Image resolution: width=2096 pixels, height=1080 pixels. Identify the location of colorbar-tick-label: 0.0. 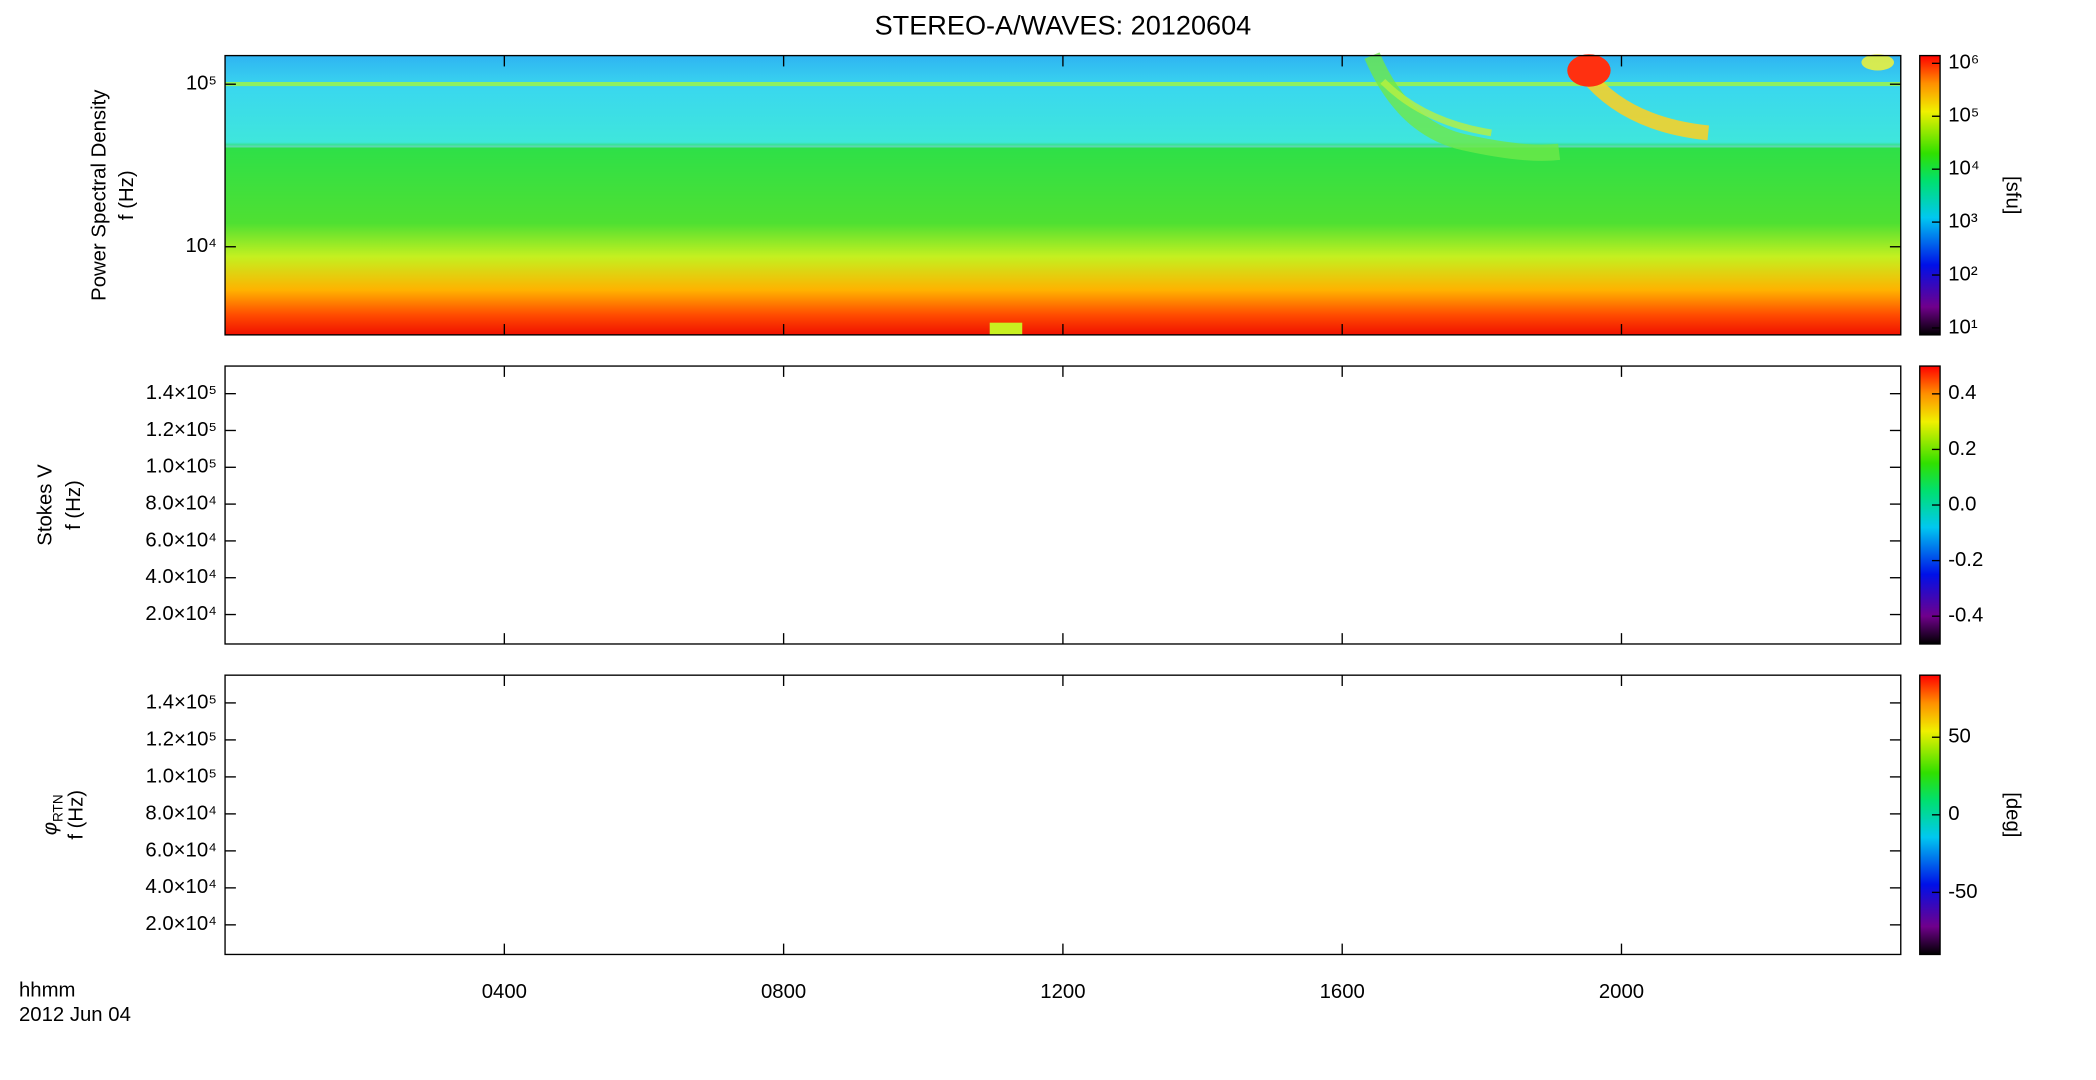
(1962, 504).